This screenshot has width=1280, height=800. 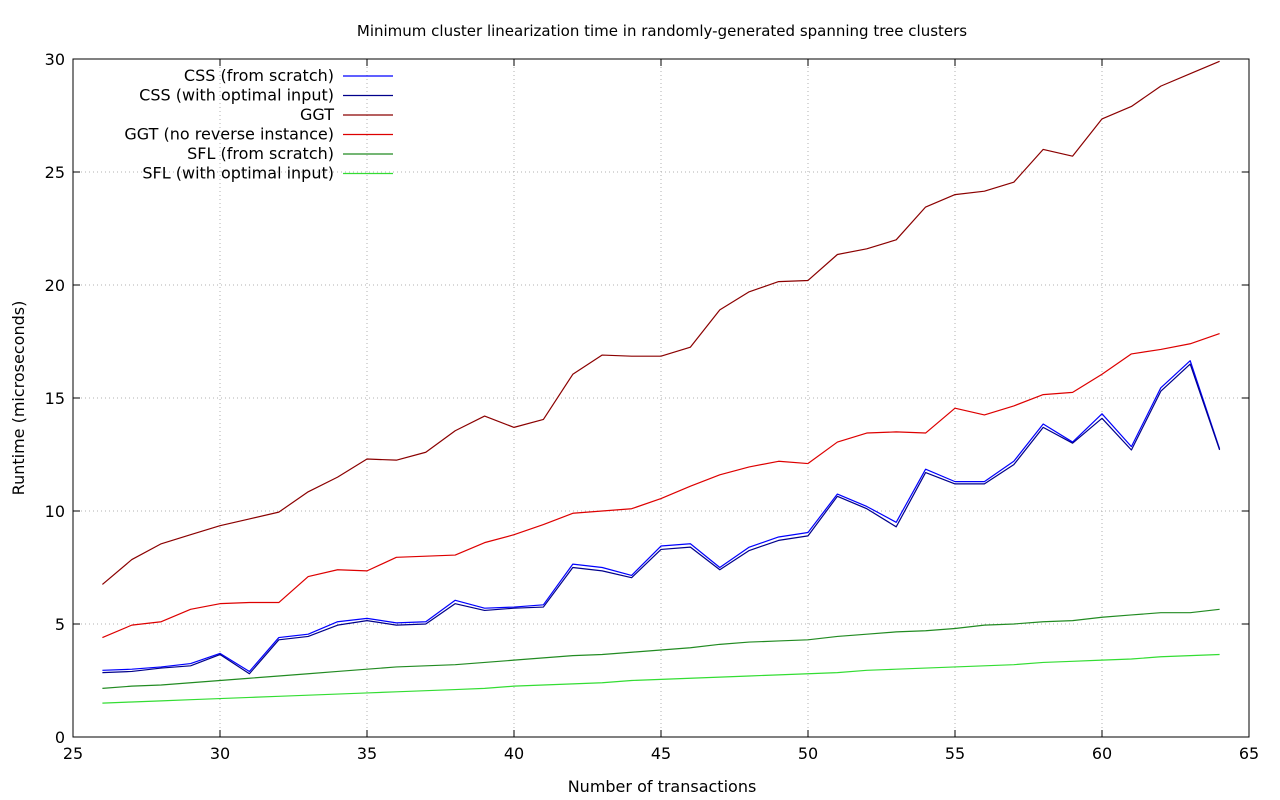 I want to click on y-axis-label: Runtime (microseconds), so click(x=18, y=398).